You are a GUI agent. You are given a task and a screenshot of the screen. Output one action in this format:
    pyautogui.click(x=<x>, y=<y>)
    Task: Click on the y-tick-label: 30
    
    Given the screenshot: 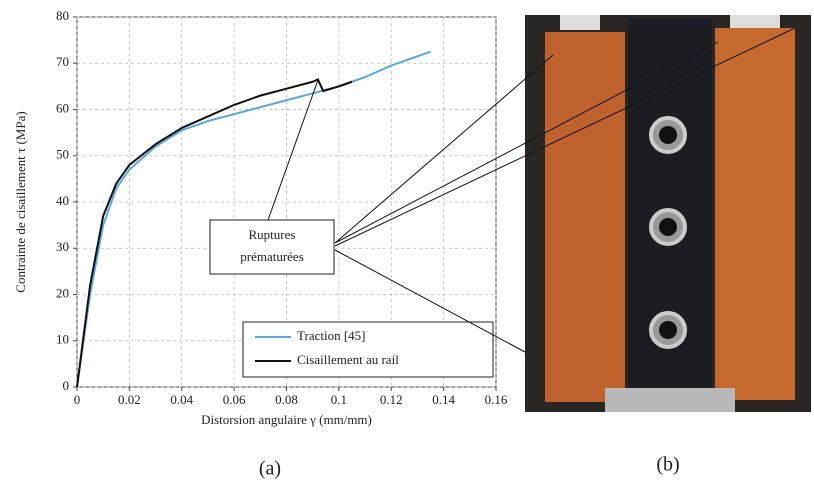 What is the action you would take?
    pyautogui.click(x=62, y=246)
    